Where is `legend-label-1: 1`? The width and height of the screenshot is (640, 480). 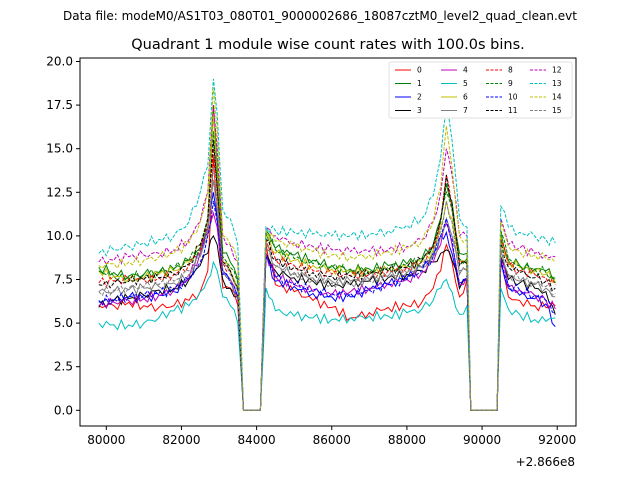 legend-label-1: 1 is located at coordinates (419, 83).